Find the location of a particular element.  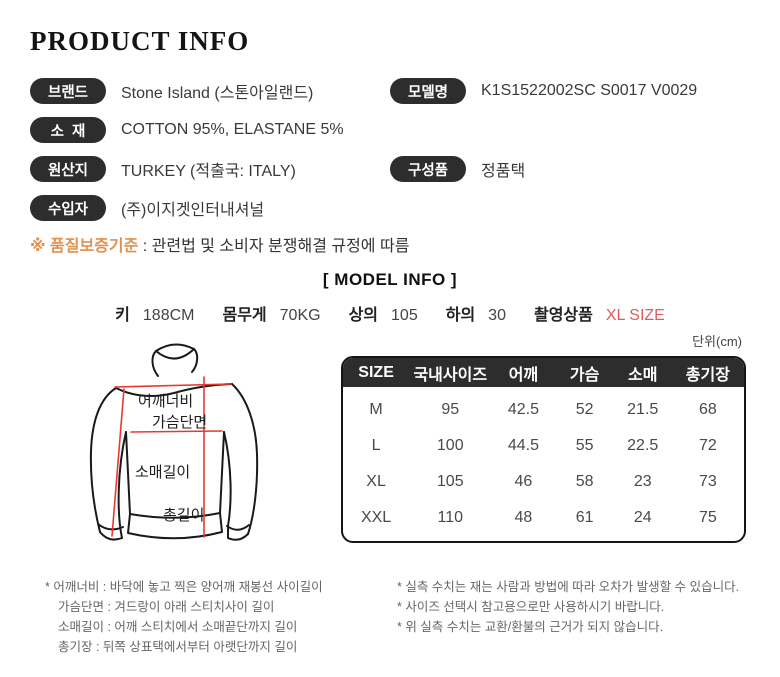

shoulder-width-label: 어깨너비 is located at coordinates (165, 401).